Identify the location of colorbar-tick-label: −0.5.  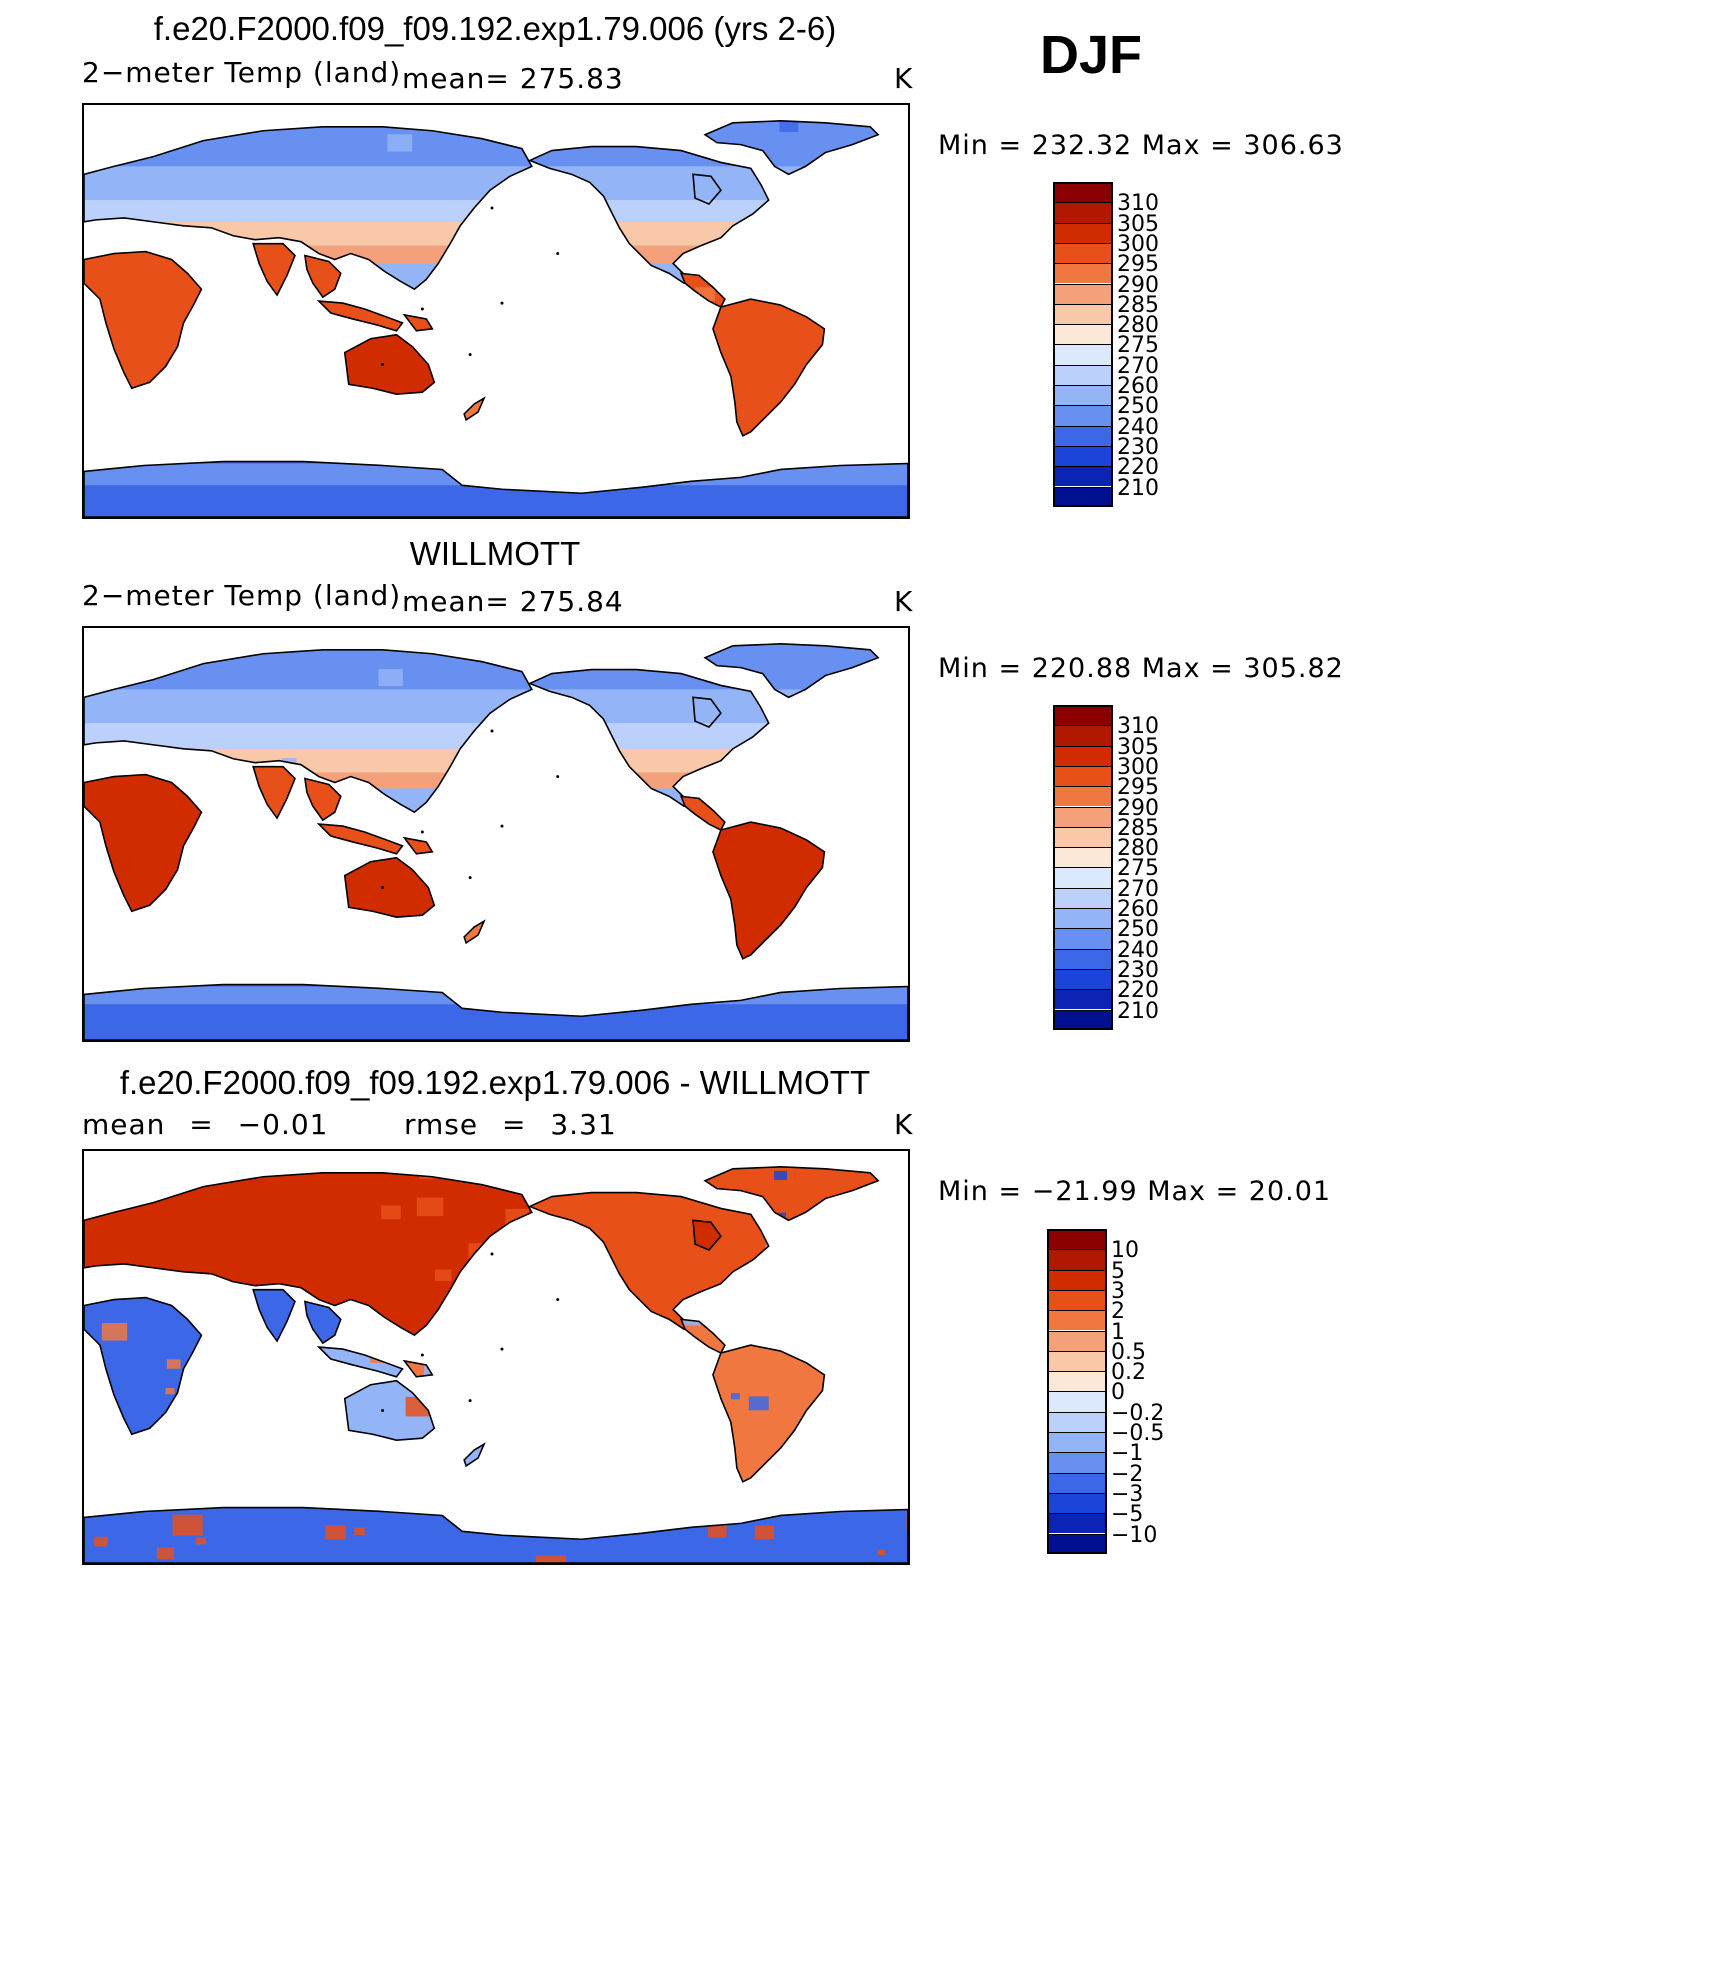
(1138, 1433).